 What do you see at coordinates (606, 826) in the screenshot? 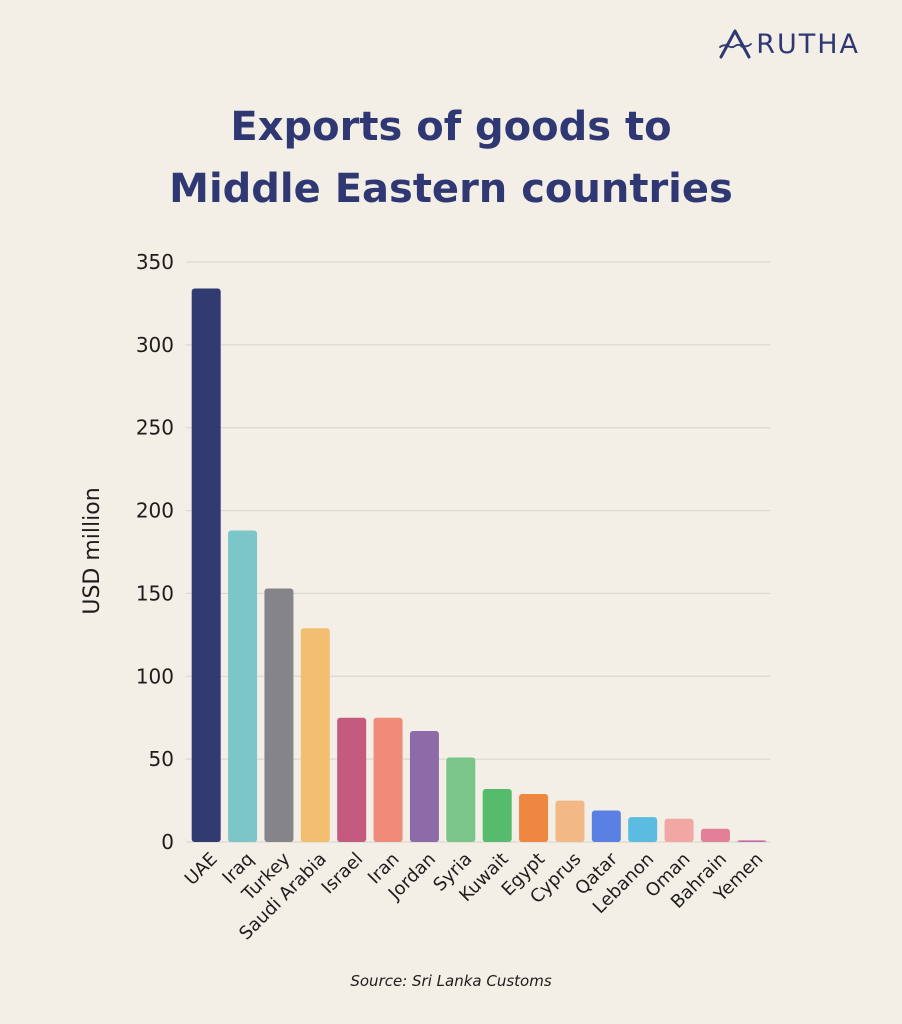
I see `bar-qatar` at bounding box center [606, 826].